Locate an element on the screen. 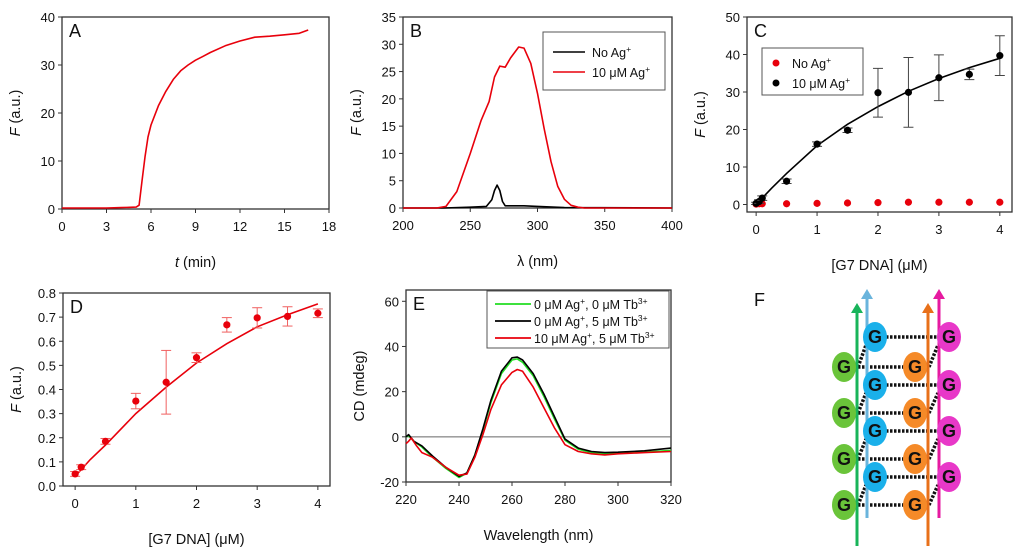 This screenshot has height=556, width=1024. x-tick-label: 260 is located at coordinates (512, 499).